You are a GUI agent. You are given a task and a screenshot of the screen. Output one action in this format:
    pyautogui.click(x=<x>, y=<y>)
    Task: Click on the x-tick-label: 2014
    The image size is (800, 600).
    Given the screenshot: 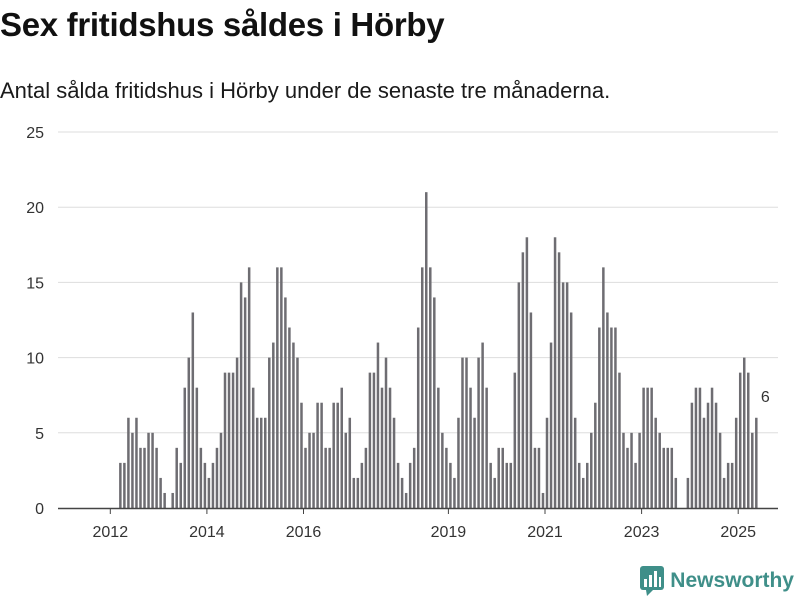 What is the action you would take?
    pyautogui.click(x=207, y=532)
    